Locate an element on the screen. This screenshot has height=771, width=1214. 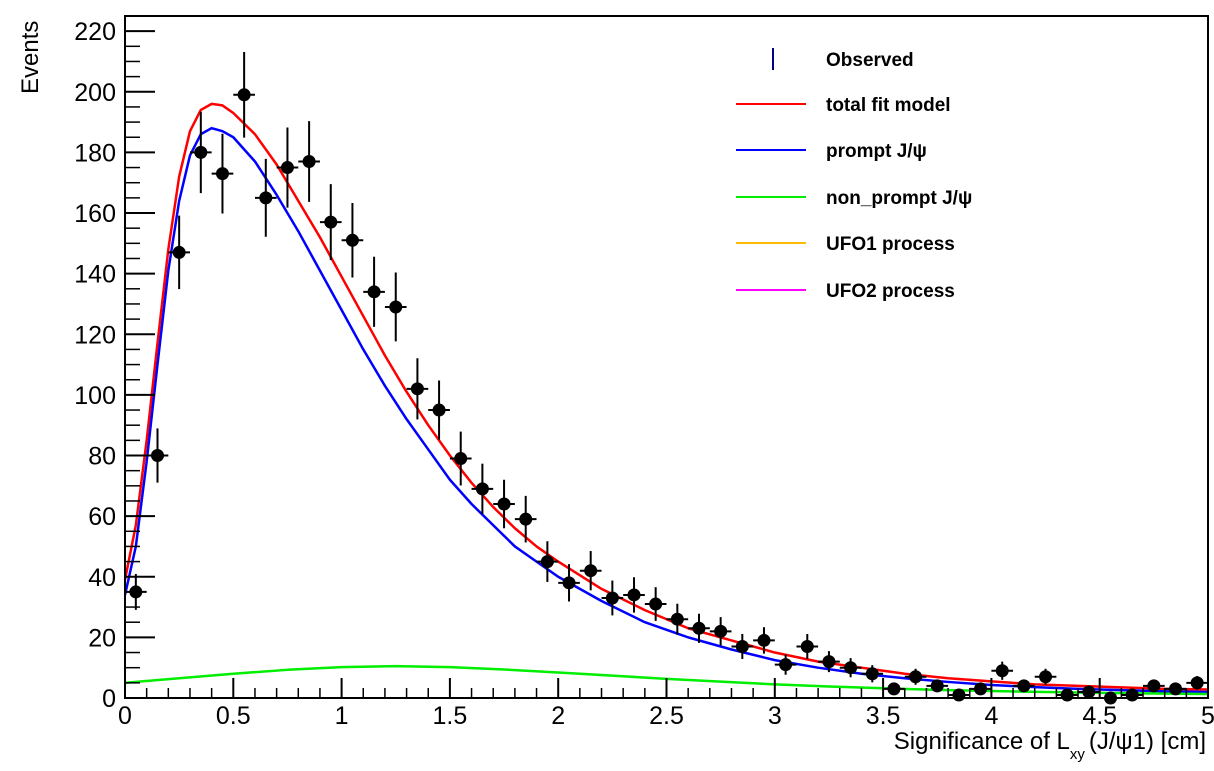
y-tick-label: 120 is located at coordinates (95, 335).